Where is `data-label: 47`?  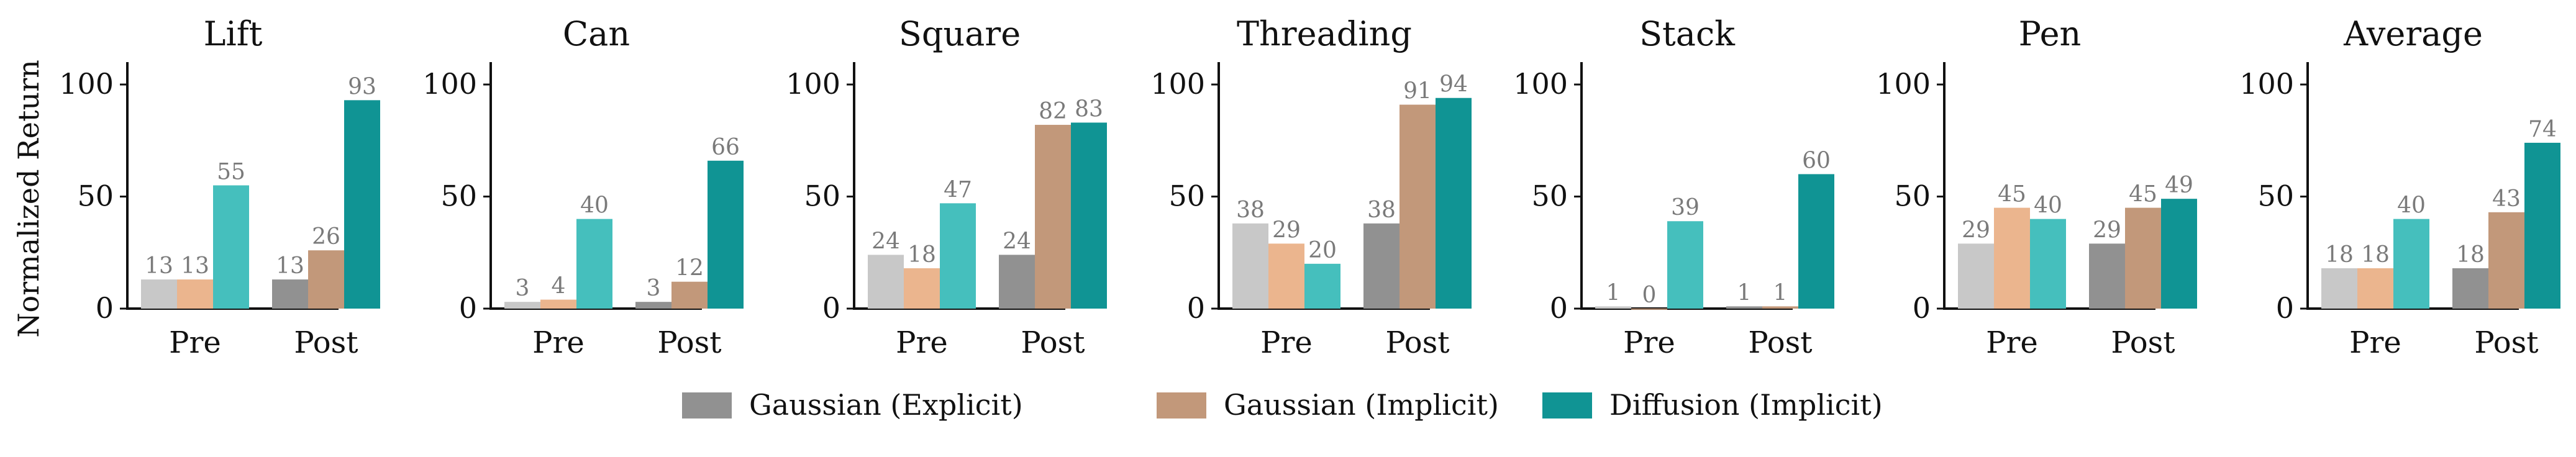 data-label: 47 is located at coordinates (958, 189).